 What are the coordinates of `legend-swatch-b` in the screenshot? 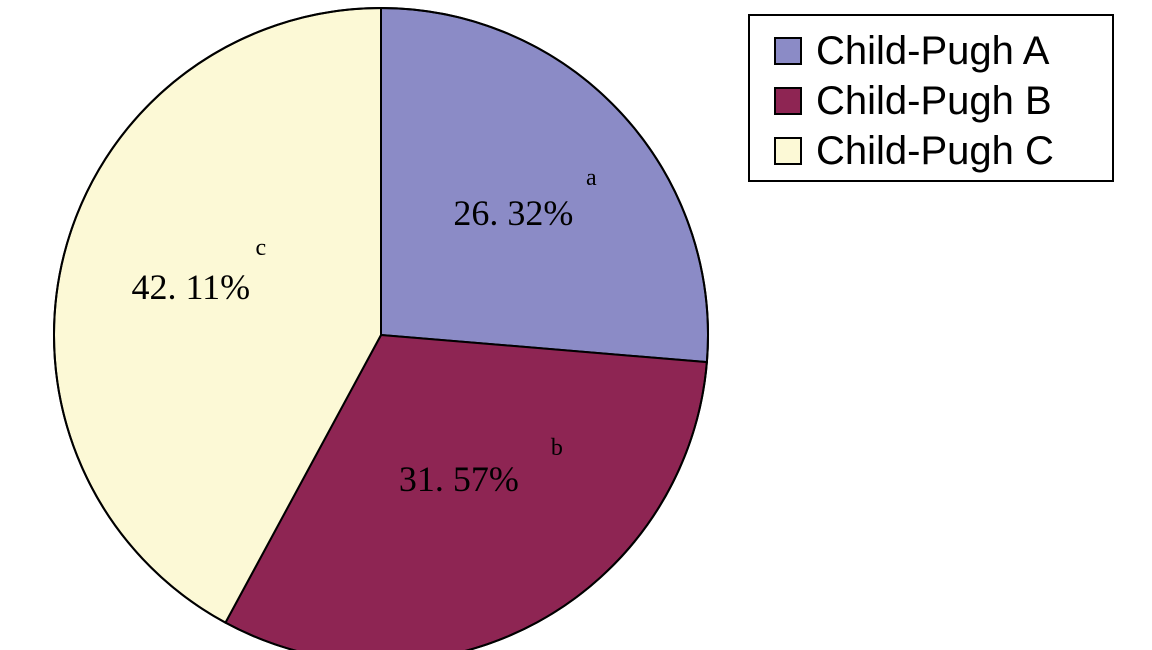 It's located at (788, 101).